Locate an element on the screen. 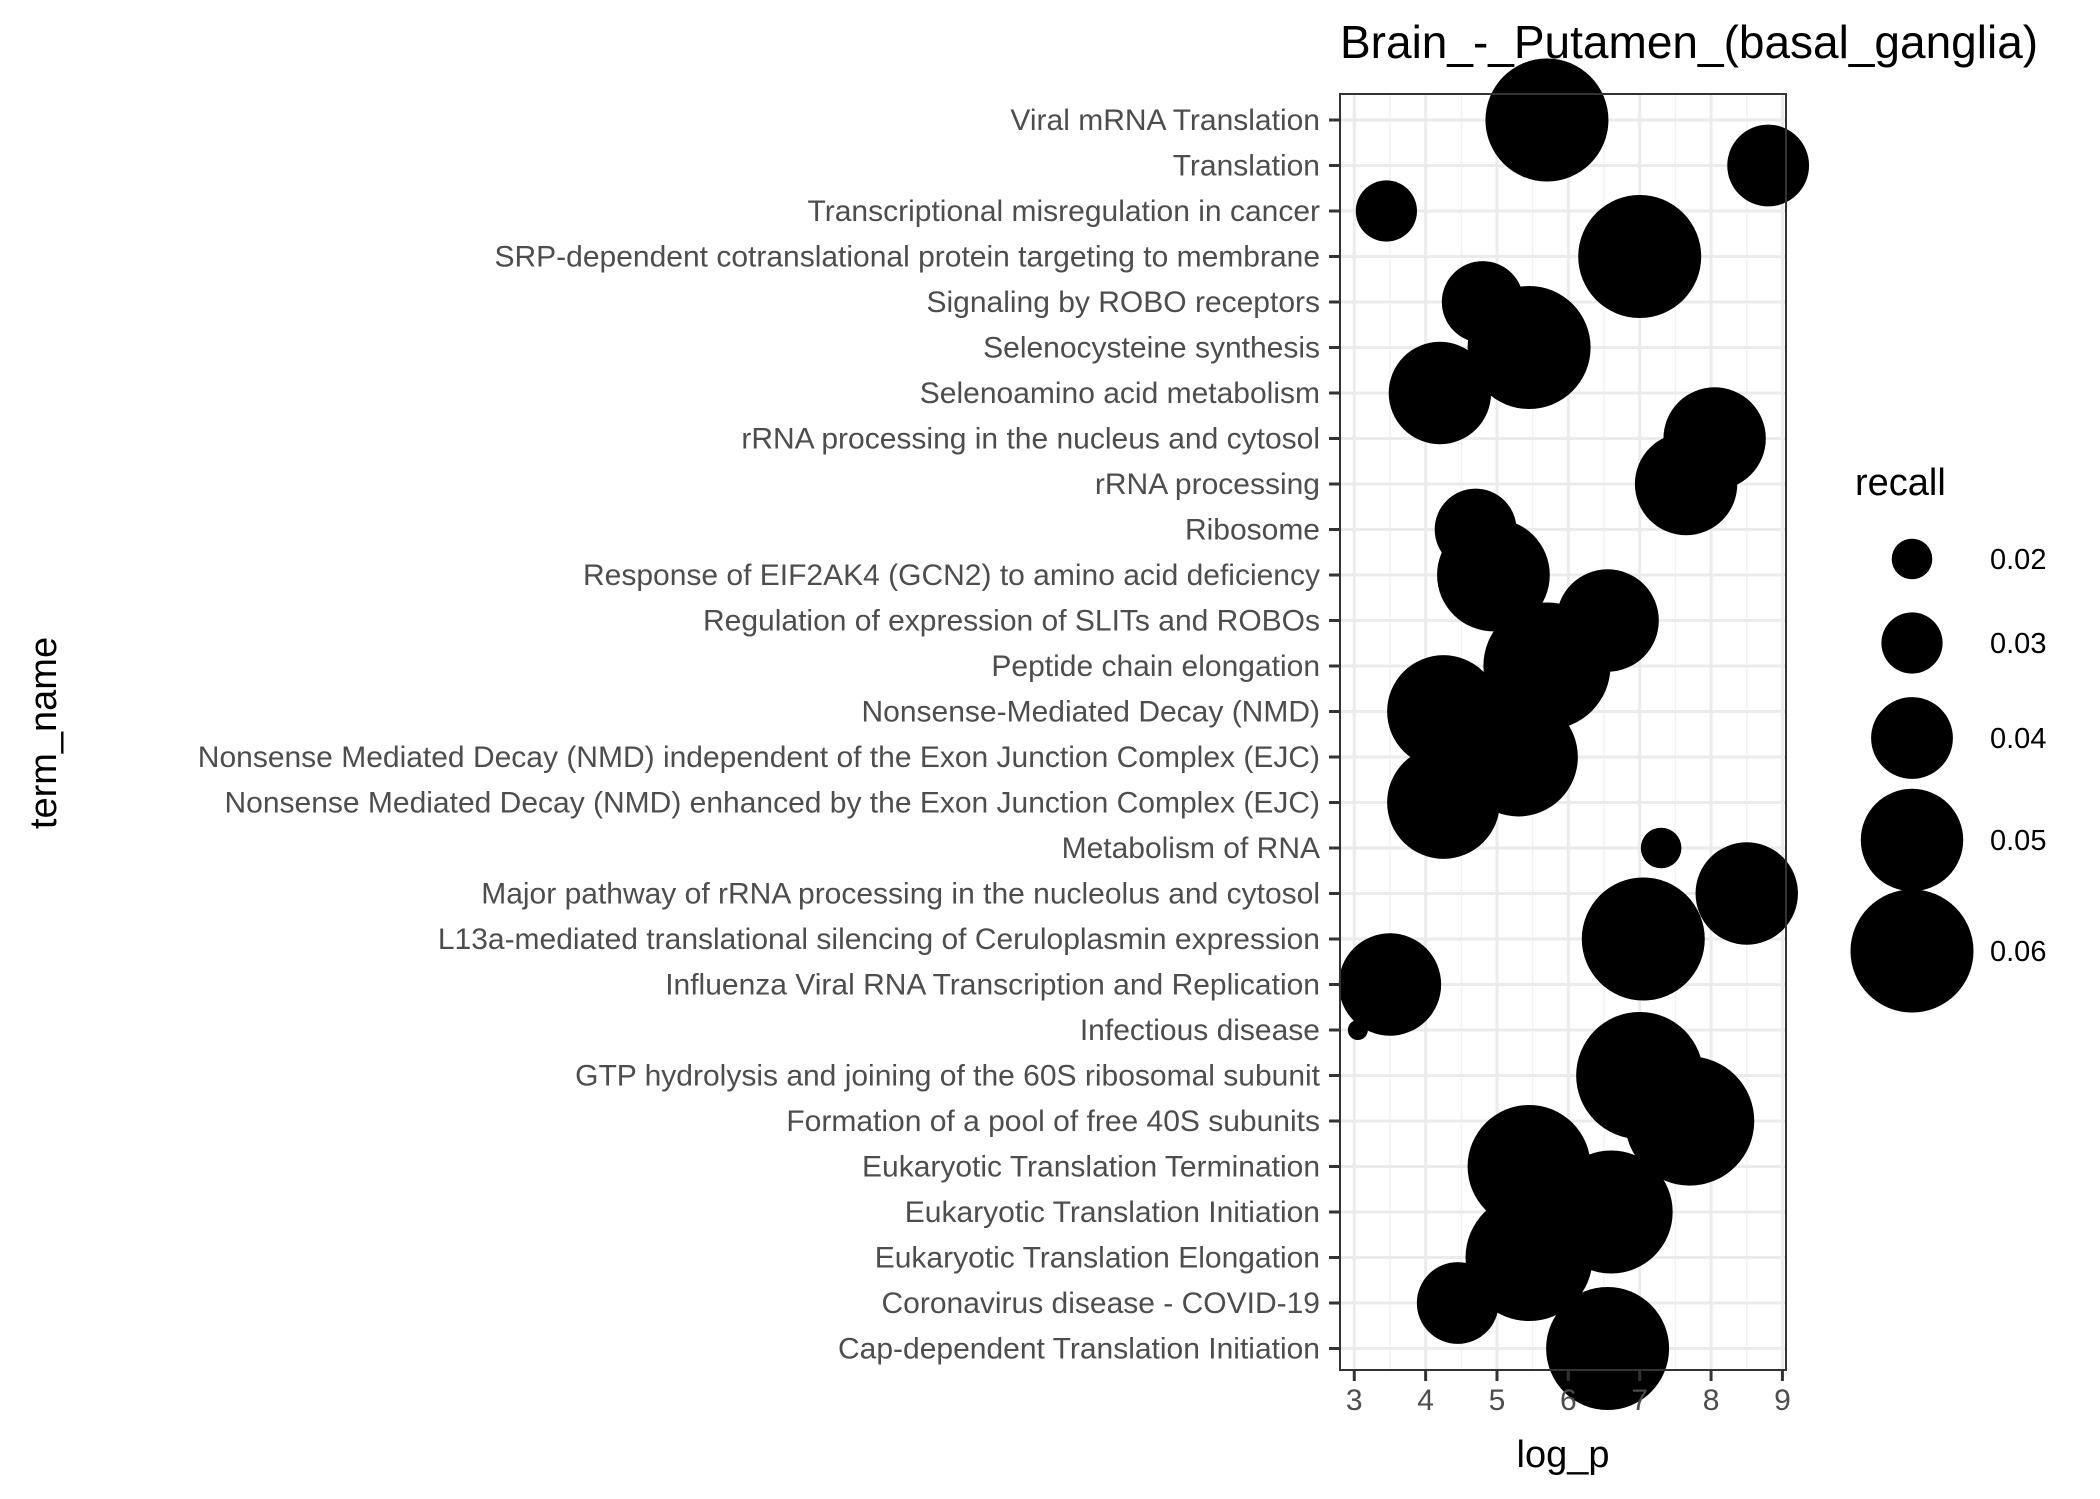 Image resolution: width=2100 pixels, height=1499 pixels. x-tick-label: 6 is located at coordinates (1568, 1400).